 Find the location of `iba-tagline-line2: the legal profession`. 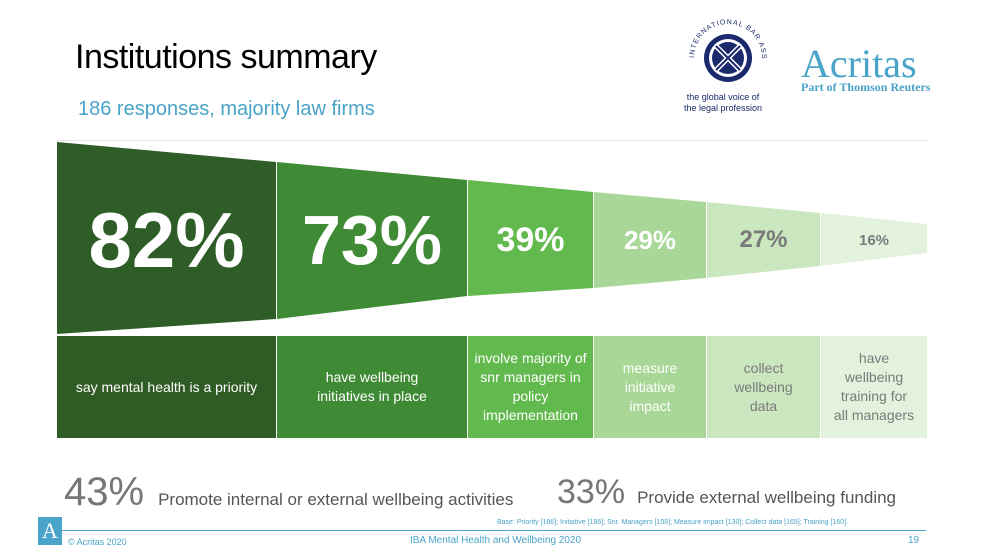

iba-tagline-line2: the legal profession is located at coordinates (723, 108).